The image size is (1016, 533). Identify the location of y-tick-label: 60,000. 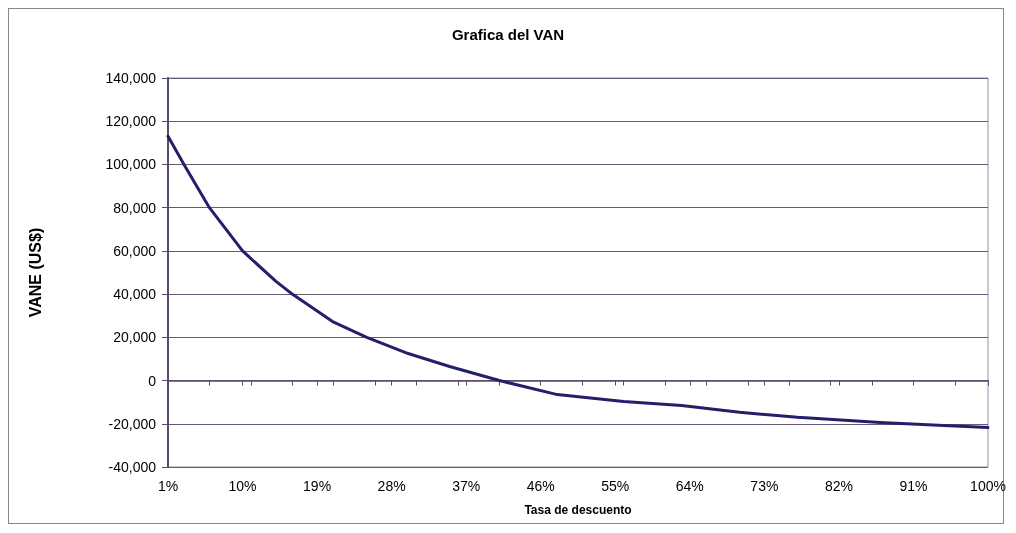
(135, 250).